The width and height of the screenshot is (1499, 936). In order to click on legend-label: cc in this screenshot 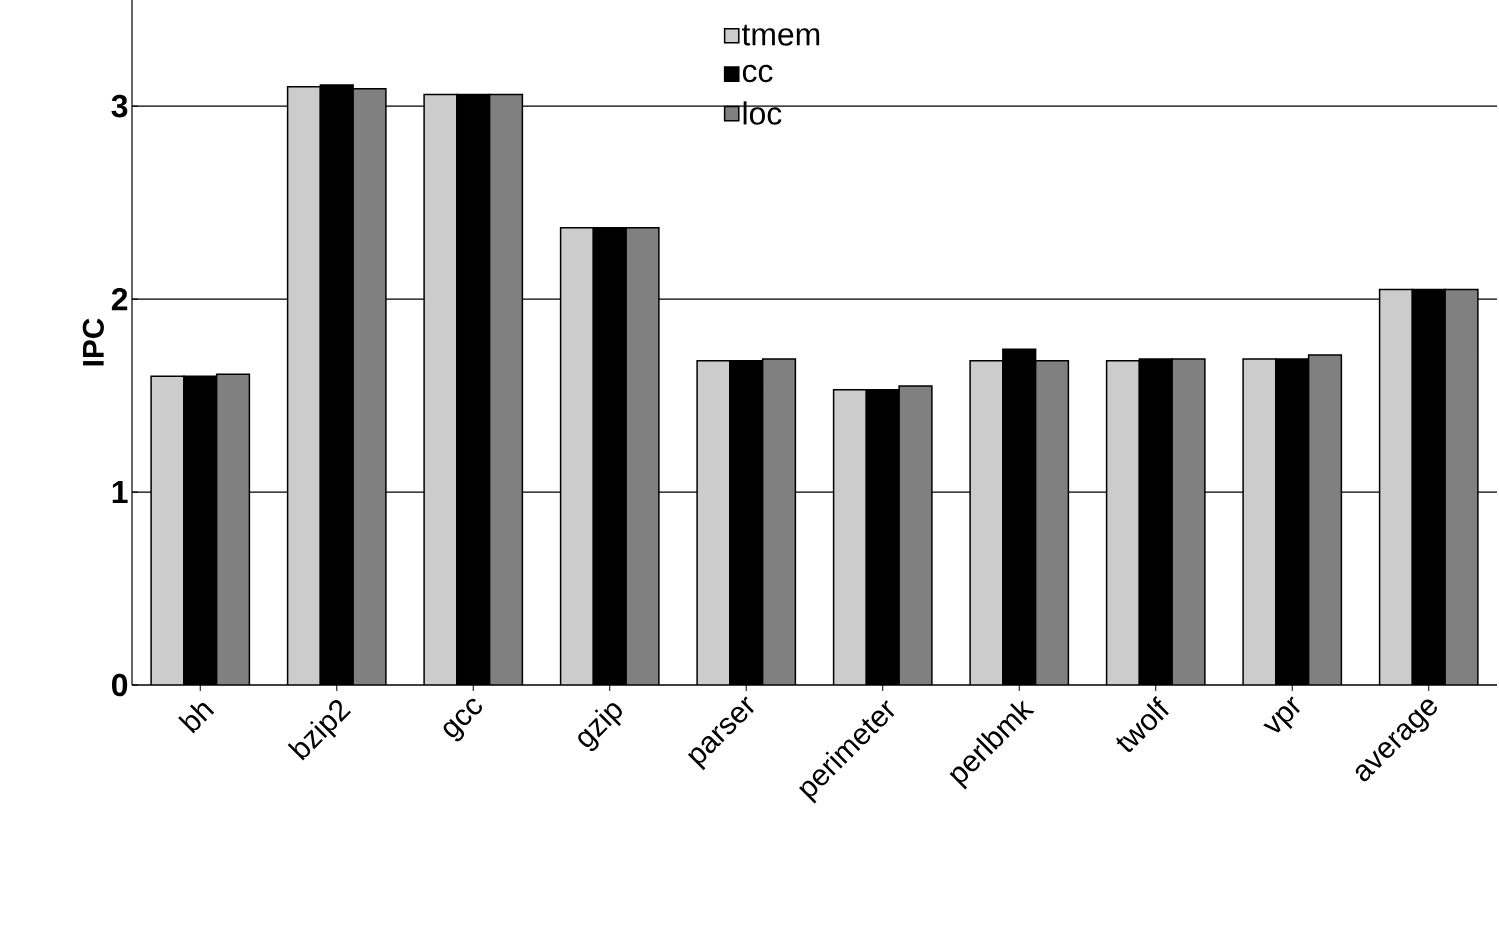, I will do `click(757, 73)`.